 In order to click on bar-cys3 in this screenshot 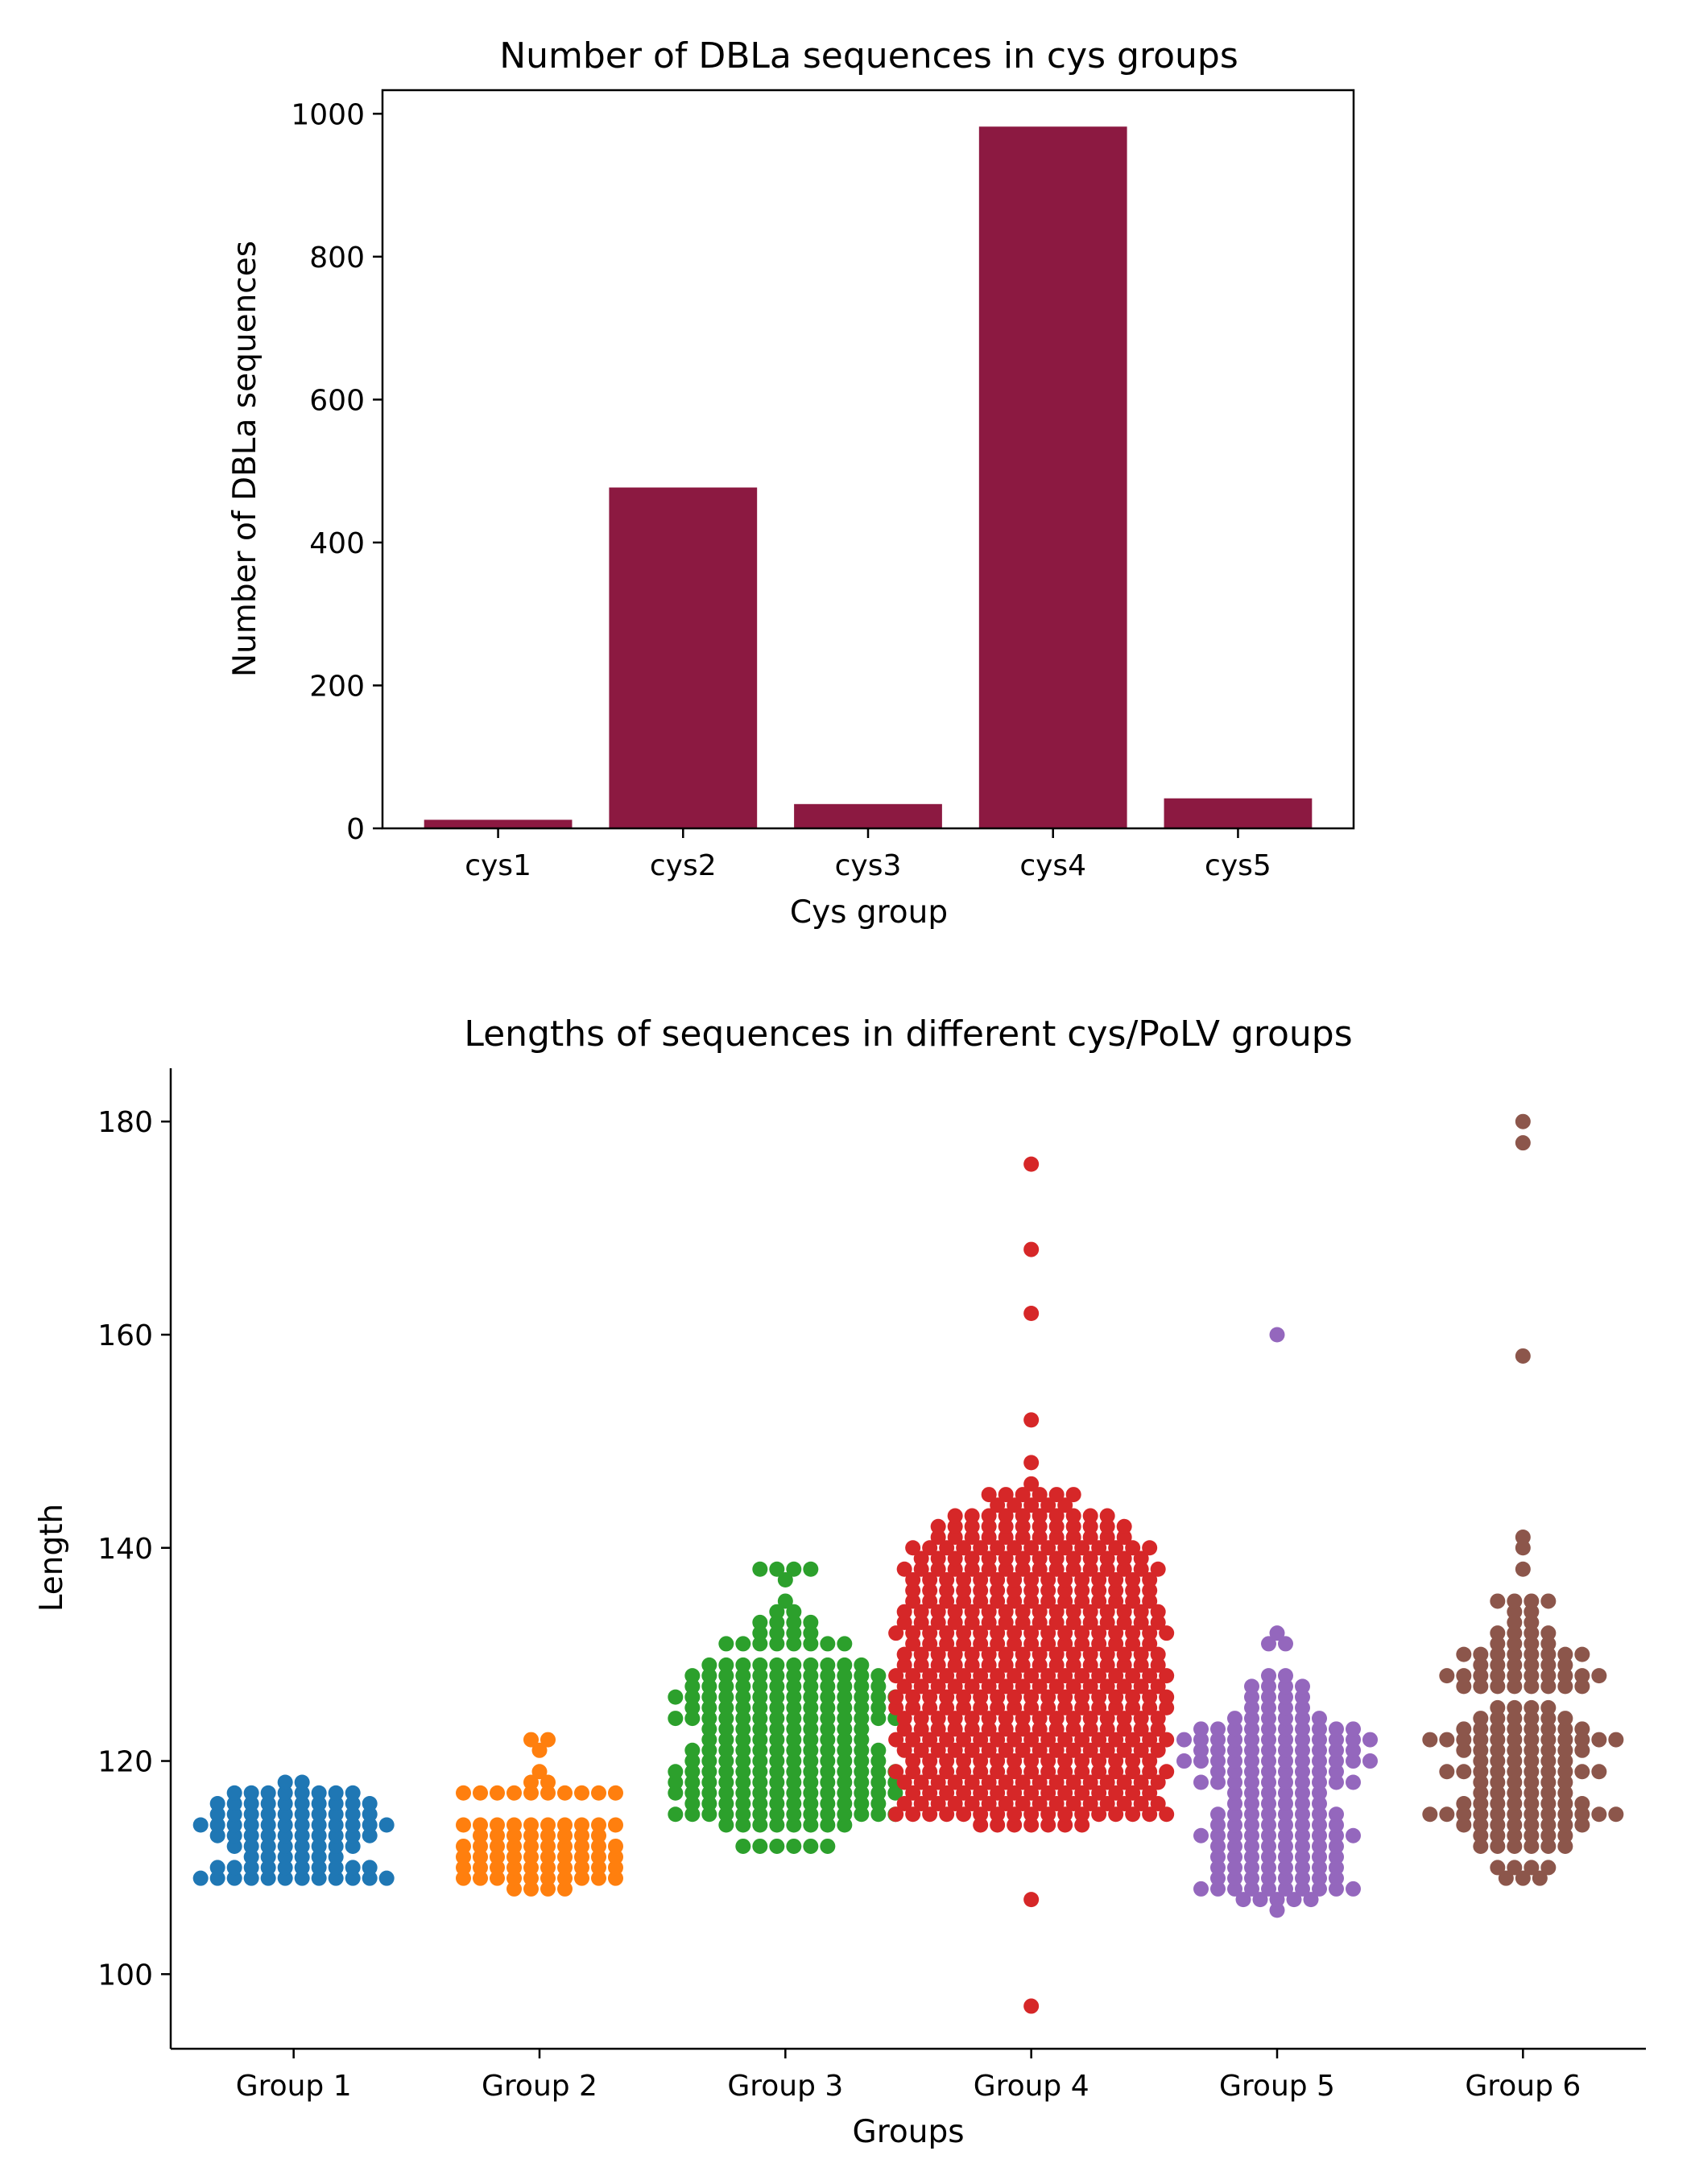, I will do `click(868, 815)`.